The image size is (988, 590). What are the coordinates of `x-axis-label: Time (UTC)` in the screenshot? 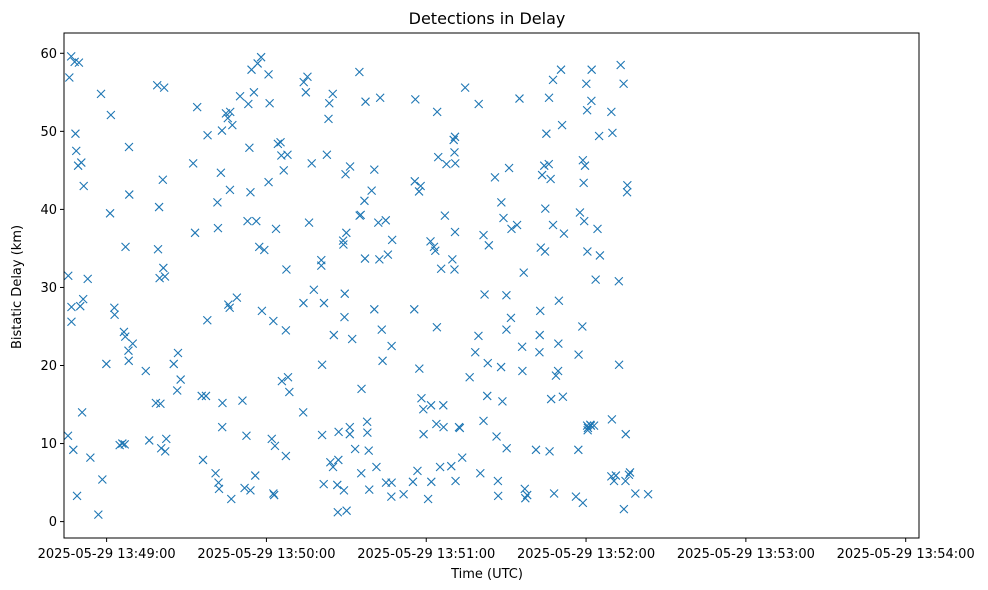 It's located at (486, 574).